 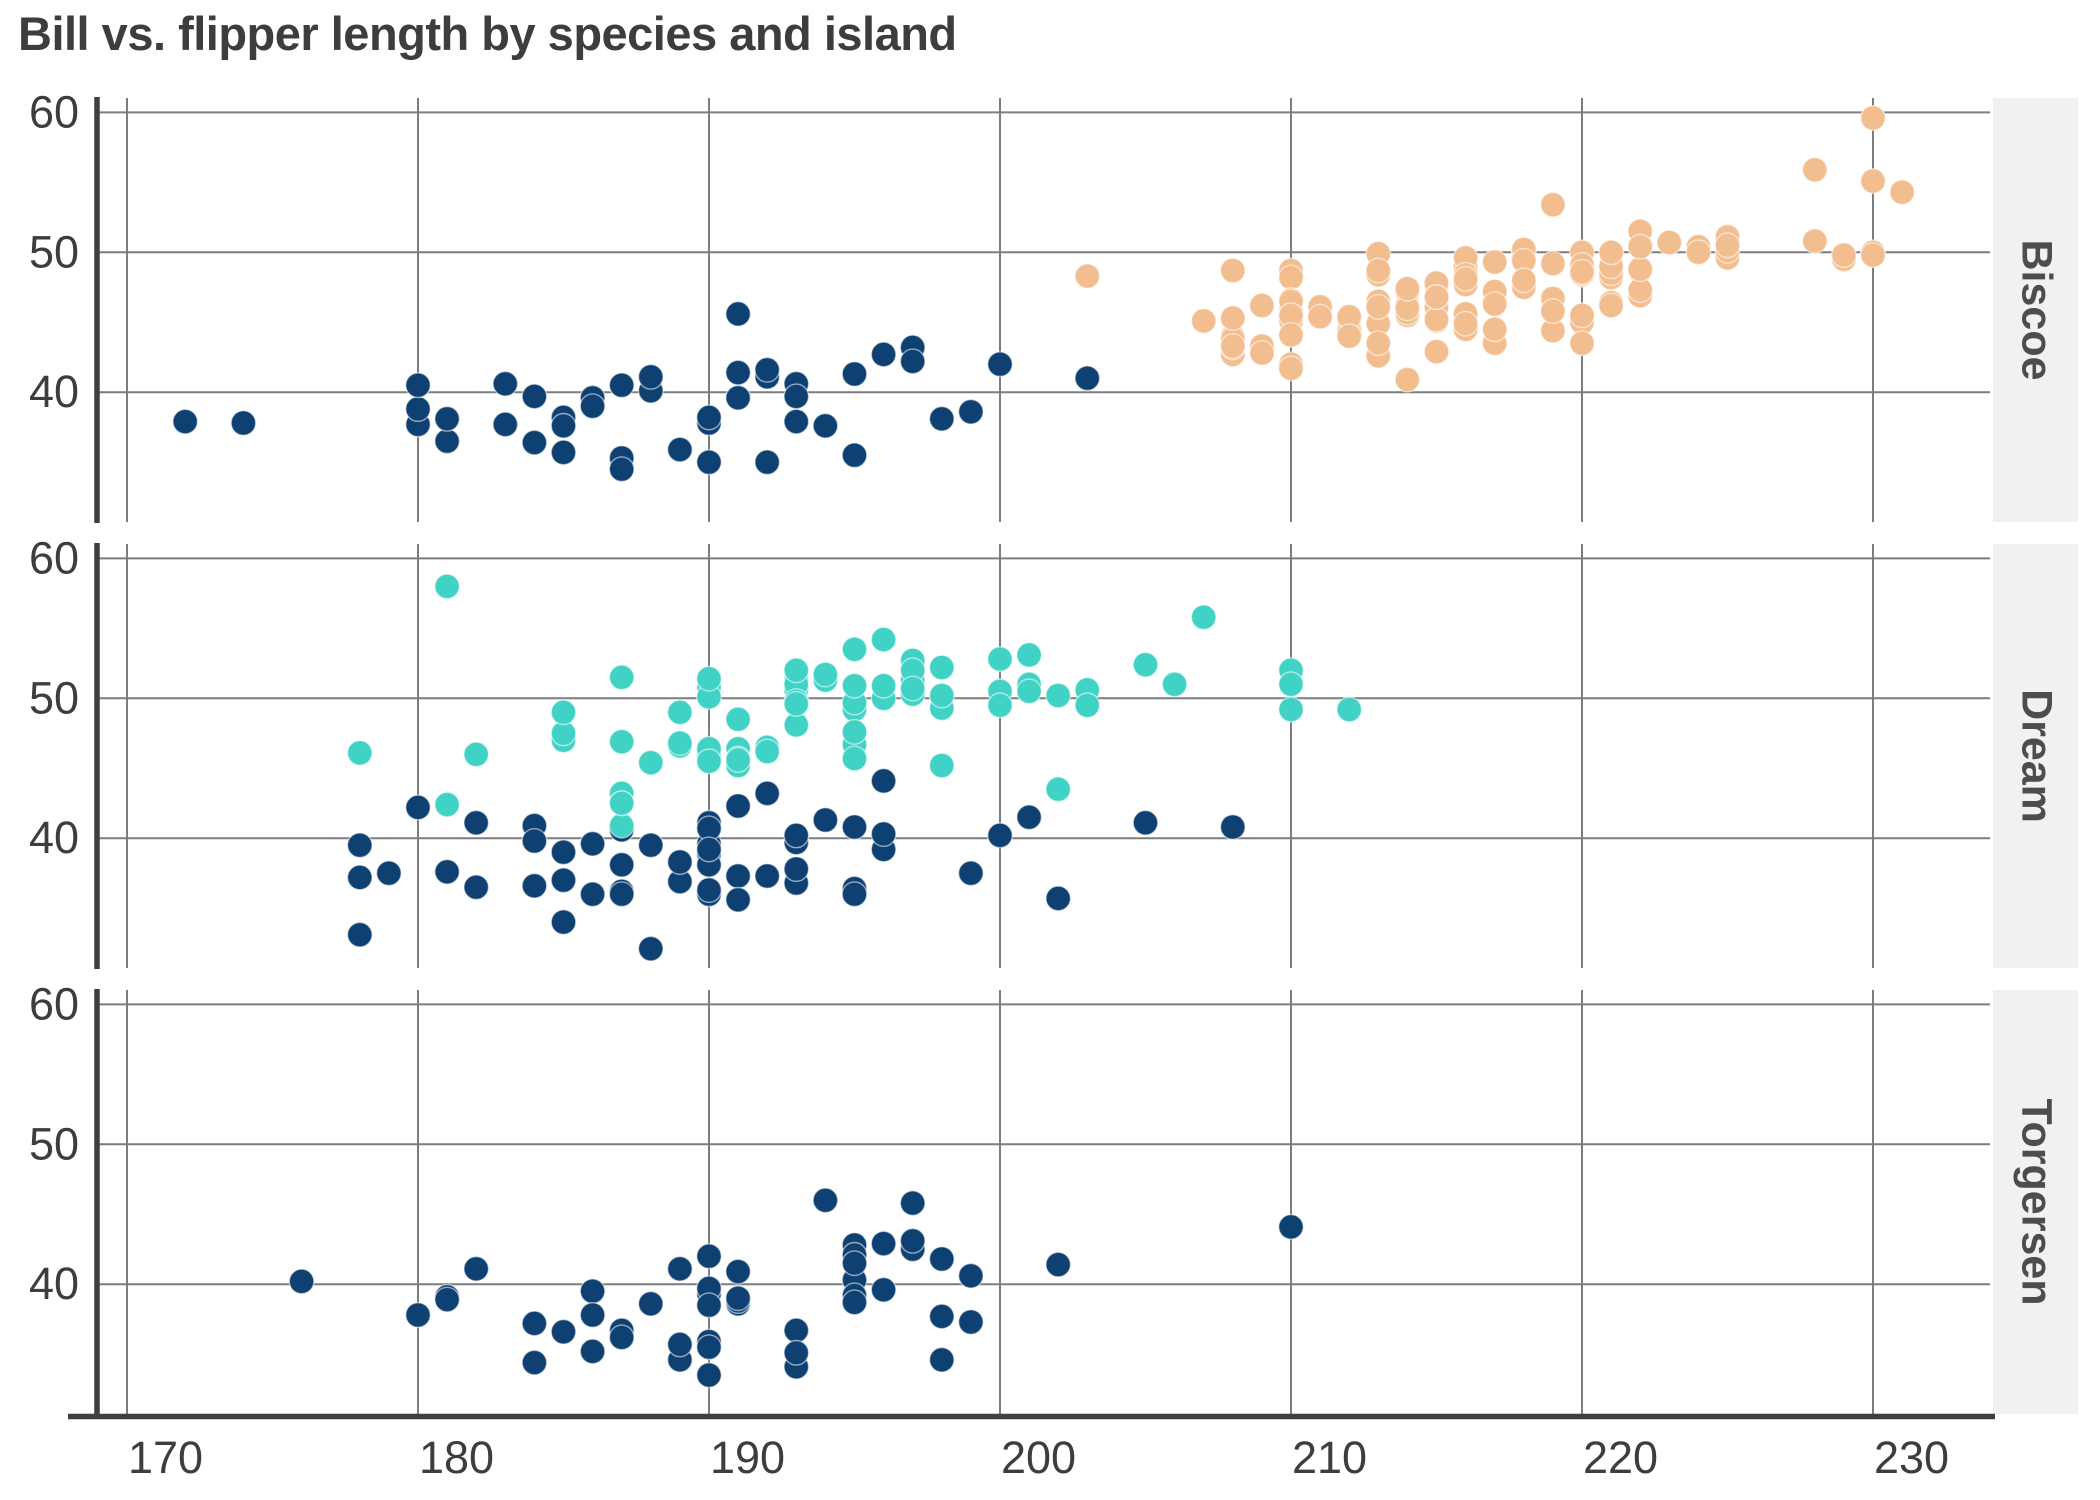 I want to click on x-tick-label: 180, so click(x=456, y=1457).